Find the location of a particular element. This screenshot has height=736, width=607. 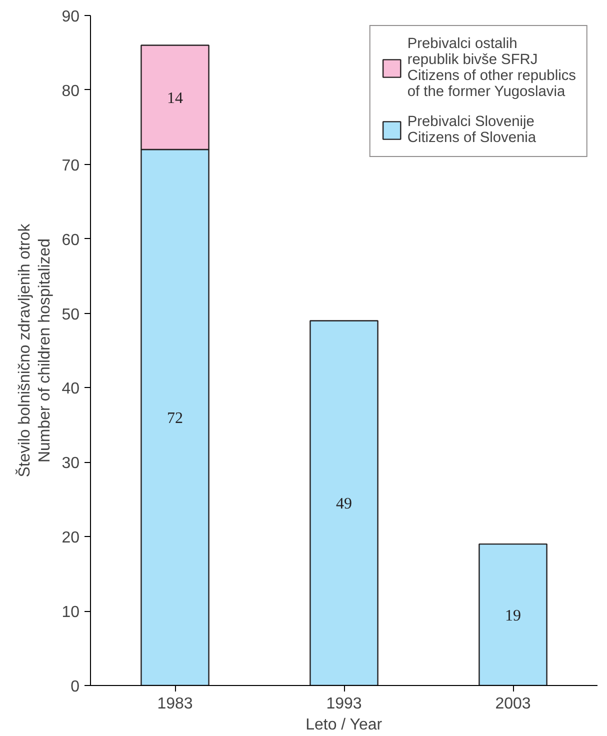

y-tick-label: 20 is located at coordinates (71, 538).